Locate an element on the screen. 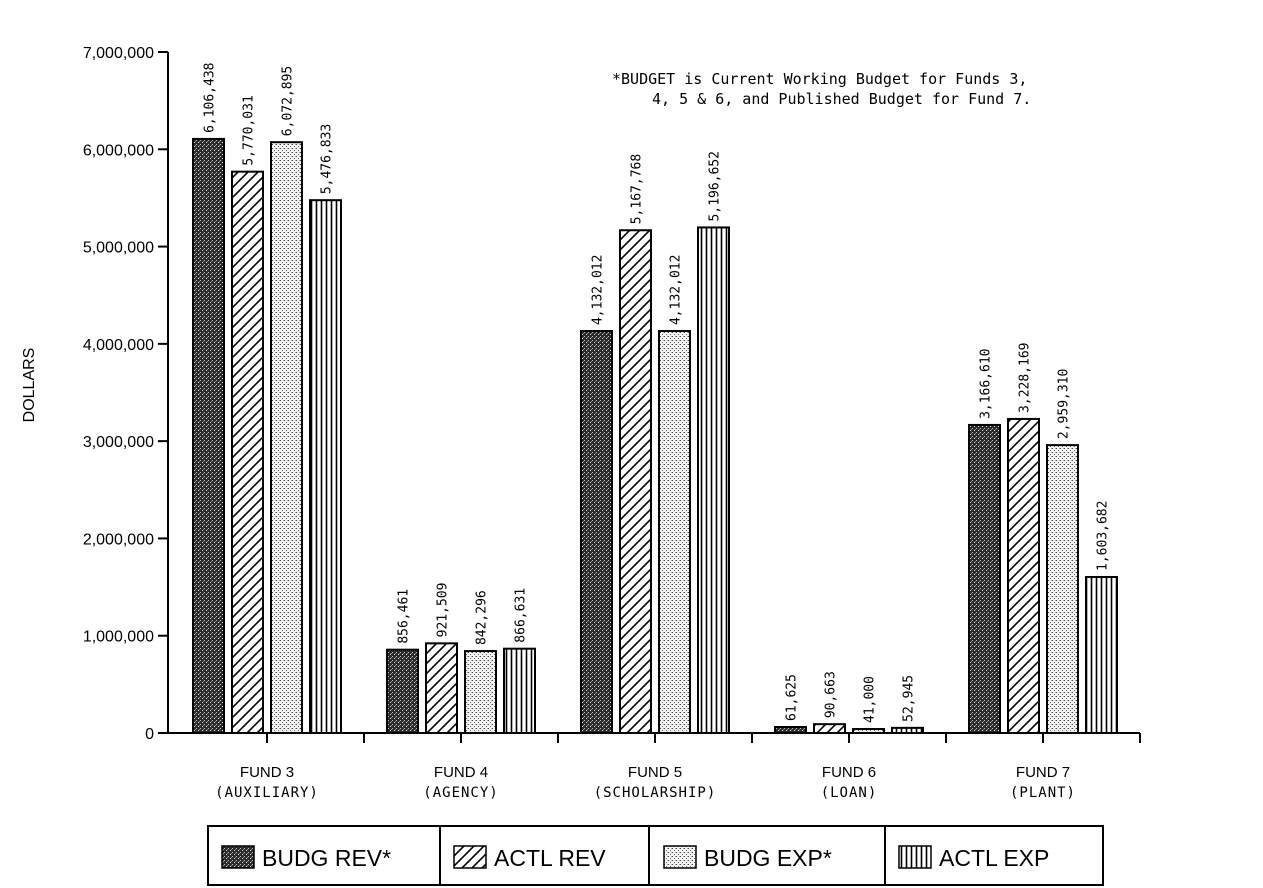 This screenshot has height=888, width=1263. y-tick-label: 2,000,000 is located at coordinates (118, 539).